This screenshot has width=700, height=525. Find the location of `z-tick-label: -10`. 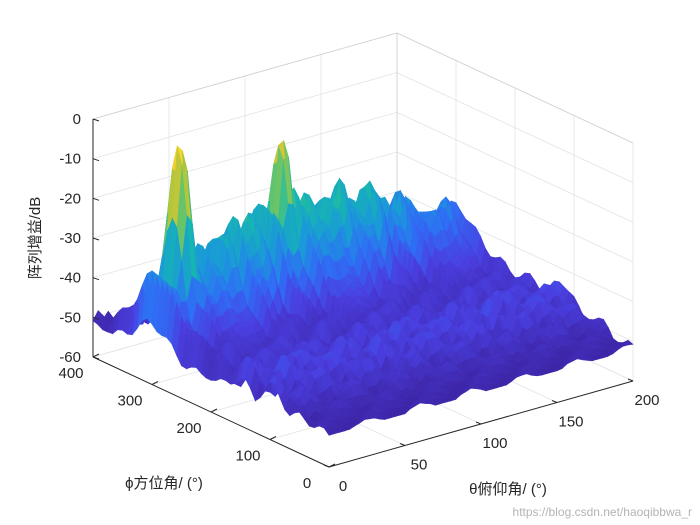

z-tick-label: -10 is located at coordinates (70, 159).